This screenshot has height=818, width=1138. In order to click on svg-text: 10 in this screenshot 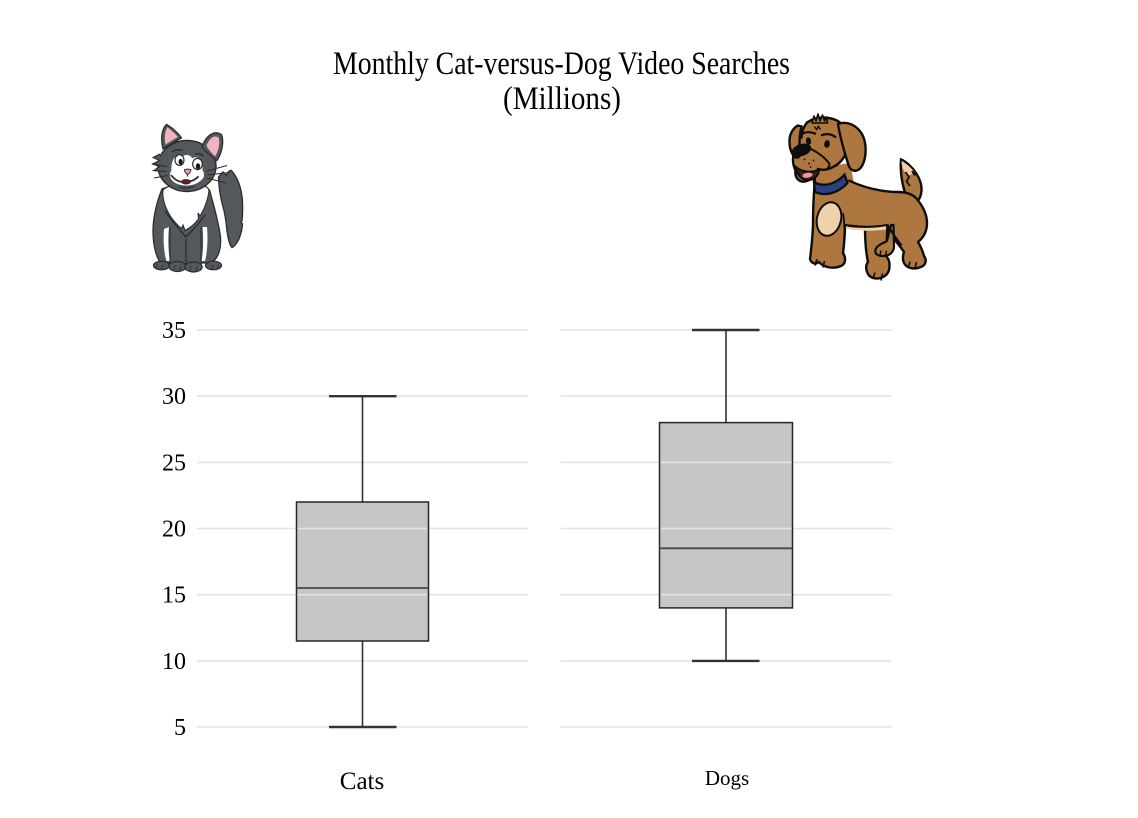, I will do `click(174, 662)`.